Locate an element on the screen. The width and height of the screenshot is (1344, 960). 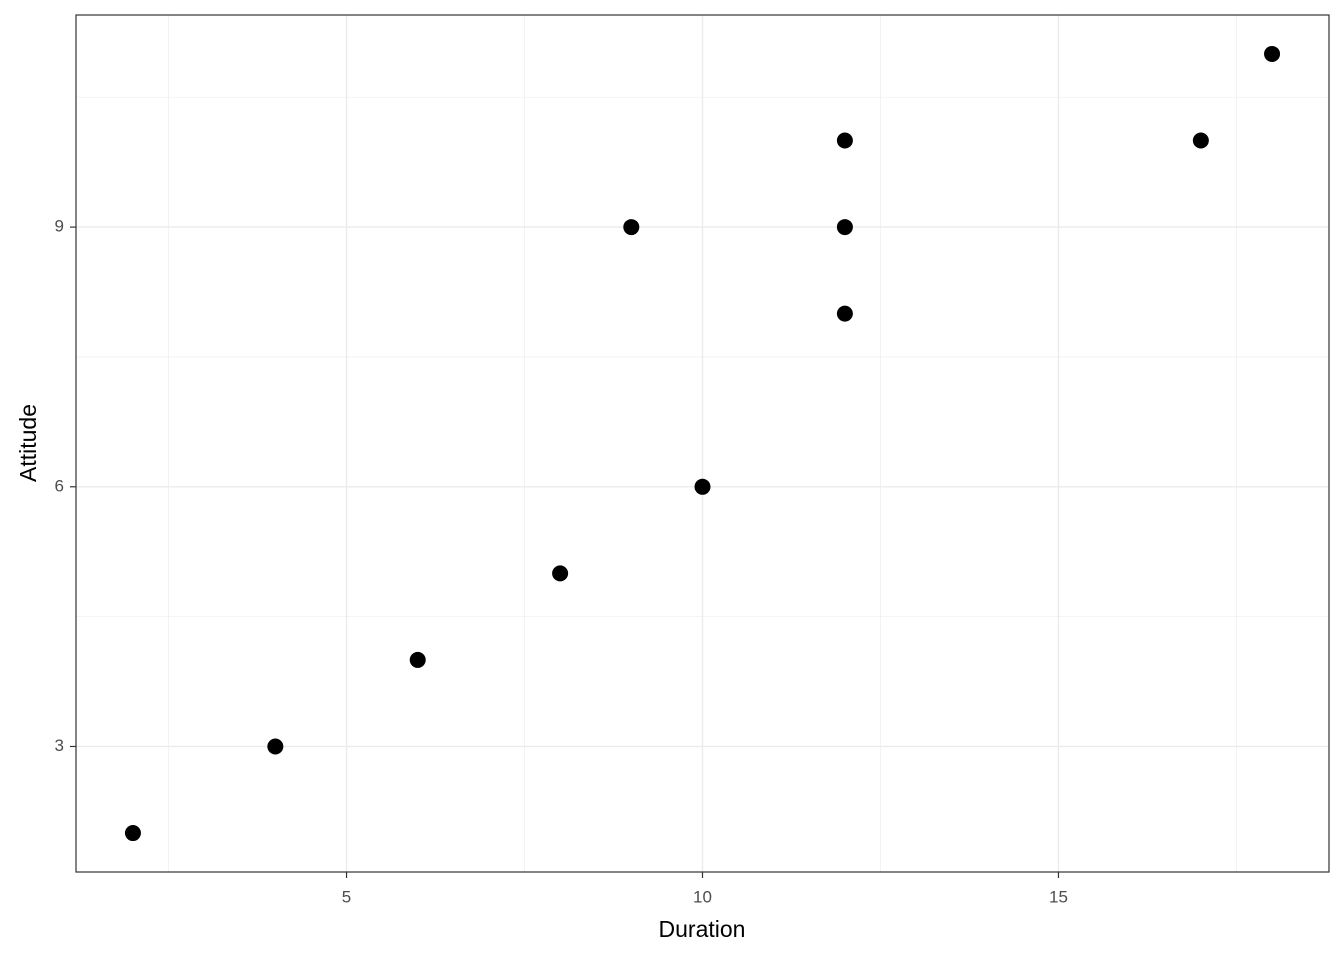
y-axis-title: Attitude is located at coordinates (28, 443).